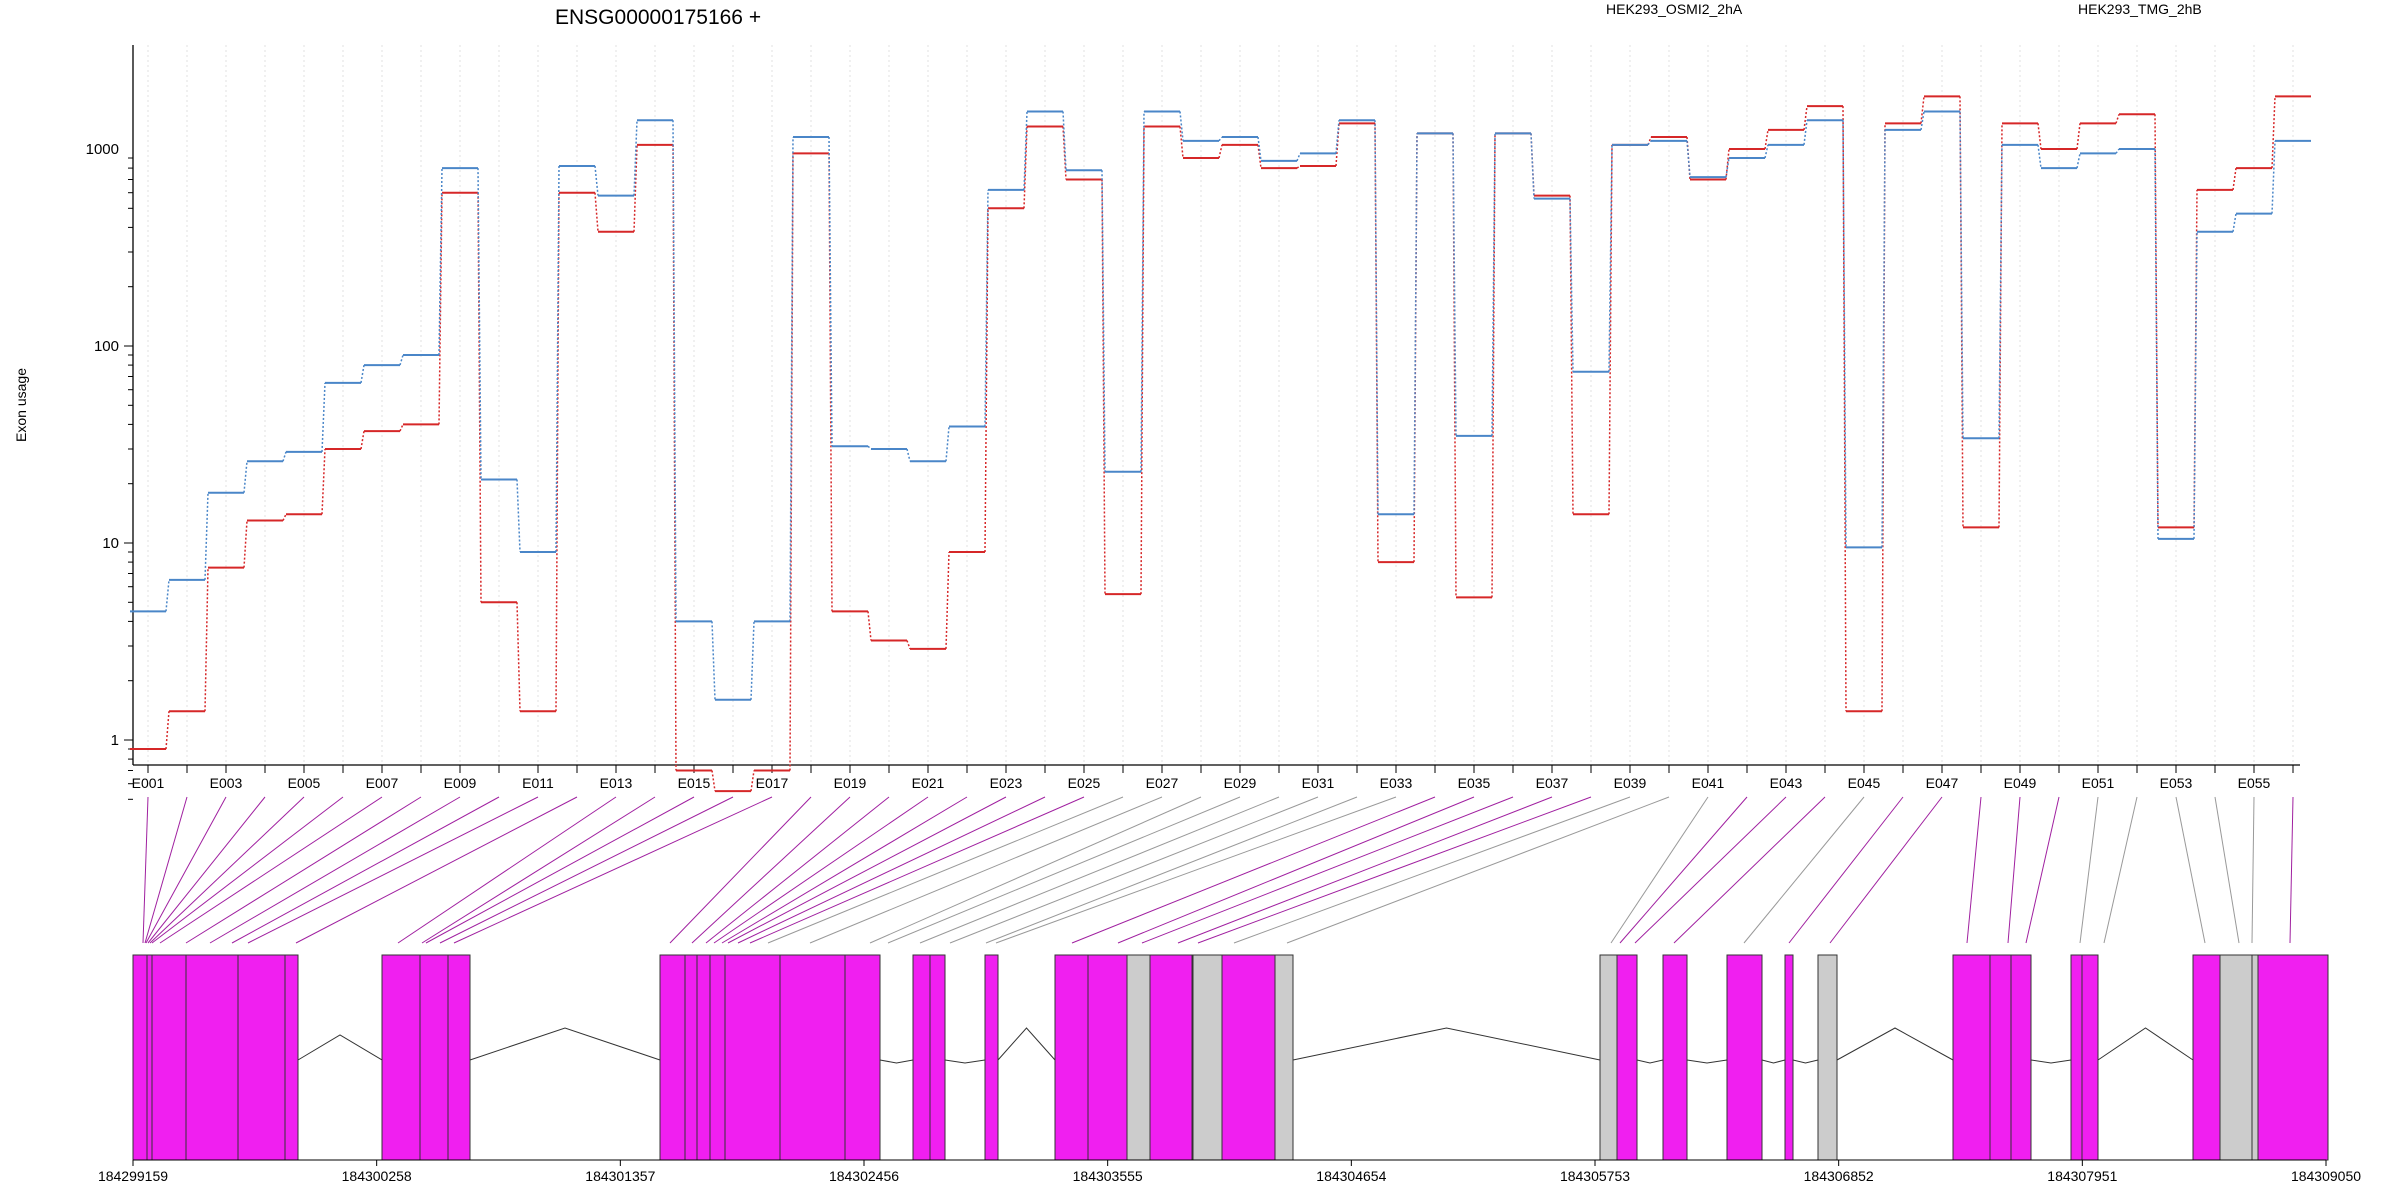 Image resolution: width=2400 pixels, height=1200 pixels. I want to click on y-tick-label: 1000, so click(102, 149).